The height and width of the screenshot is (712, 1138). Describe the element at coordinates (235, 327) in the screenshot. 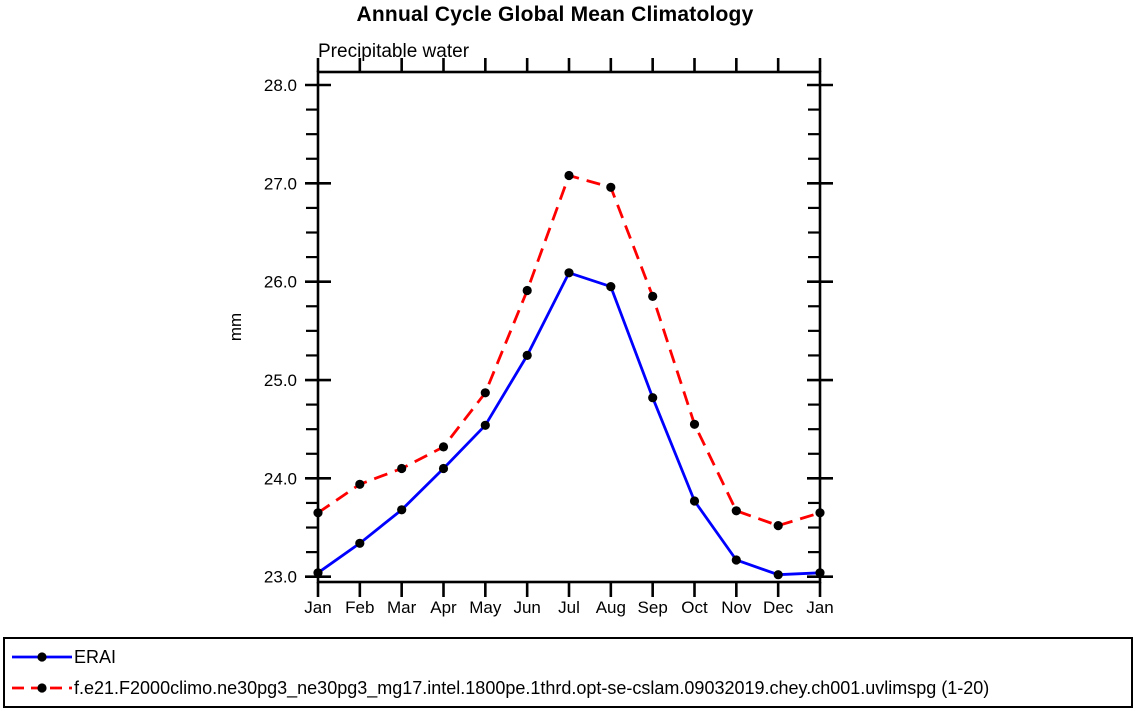

I see `y-axis-label: mm` at that location.